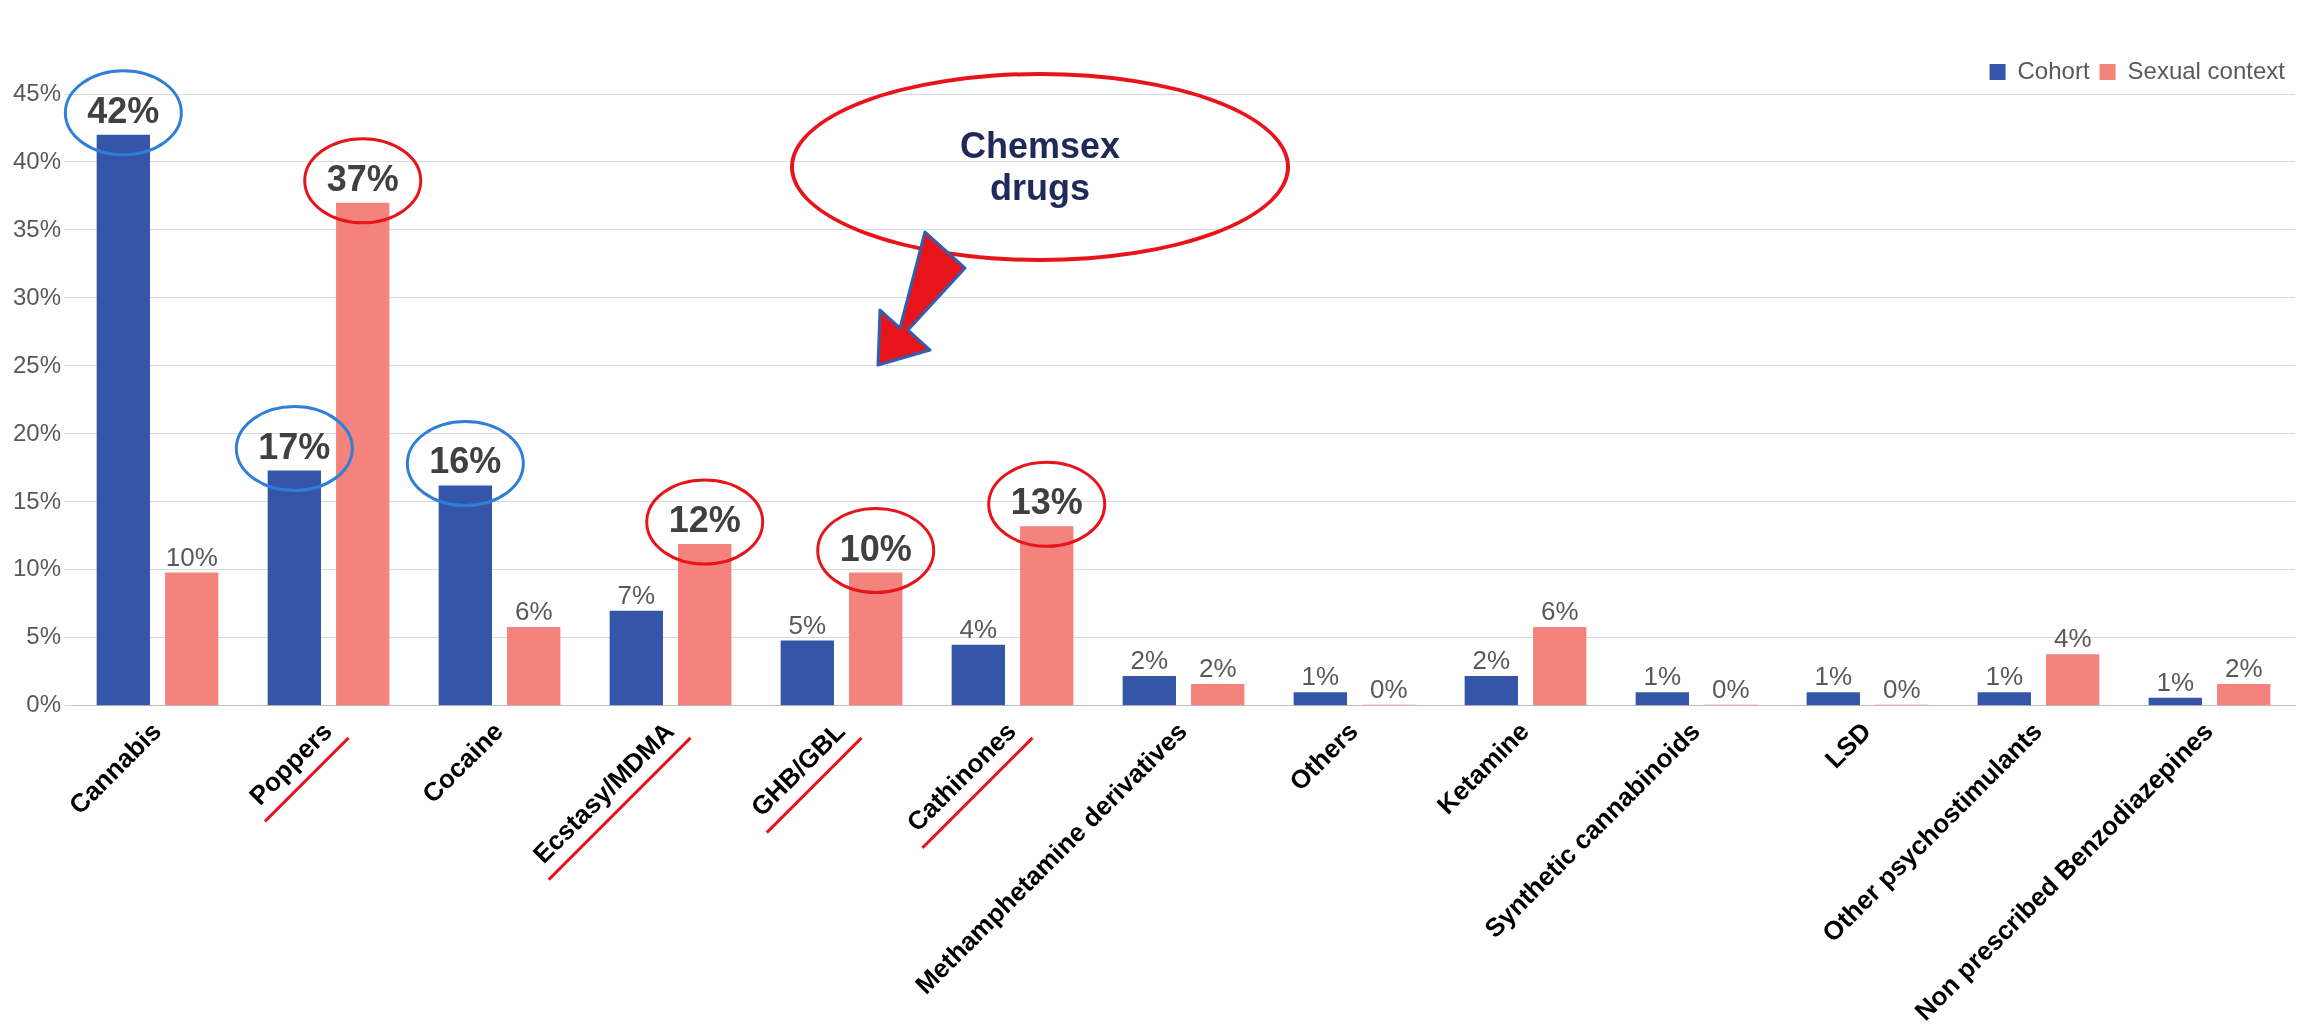 The height and width of the screenshot is (1031, 2305). I want to click on legend-label: Cohort, so click(2053, 70).